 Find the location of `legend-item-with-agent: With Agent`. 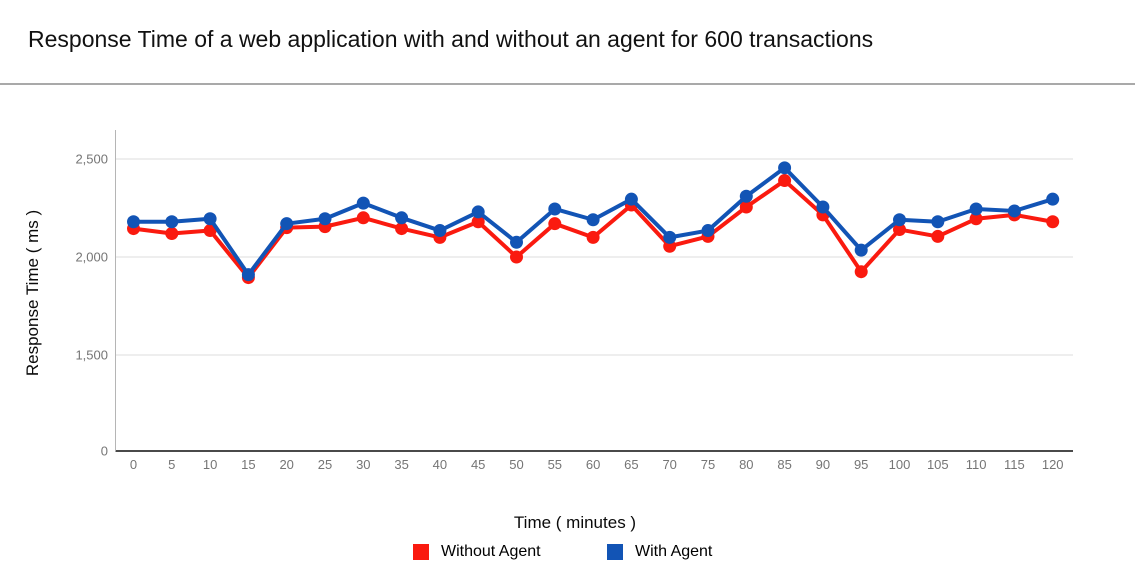

legend-item-with-agent: With Agent is located at coordinates (659, 552).